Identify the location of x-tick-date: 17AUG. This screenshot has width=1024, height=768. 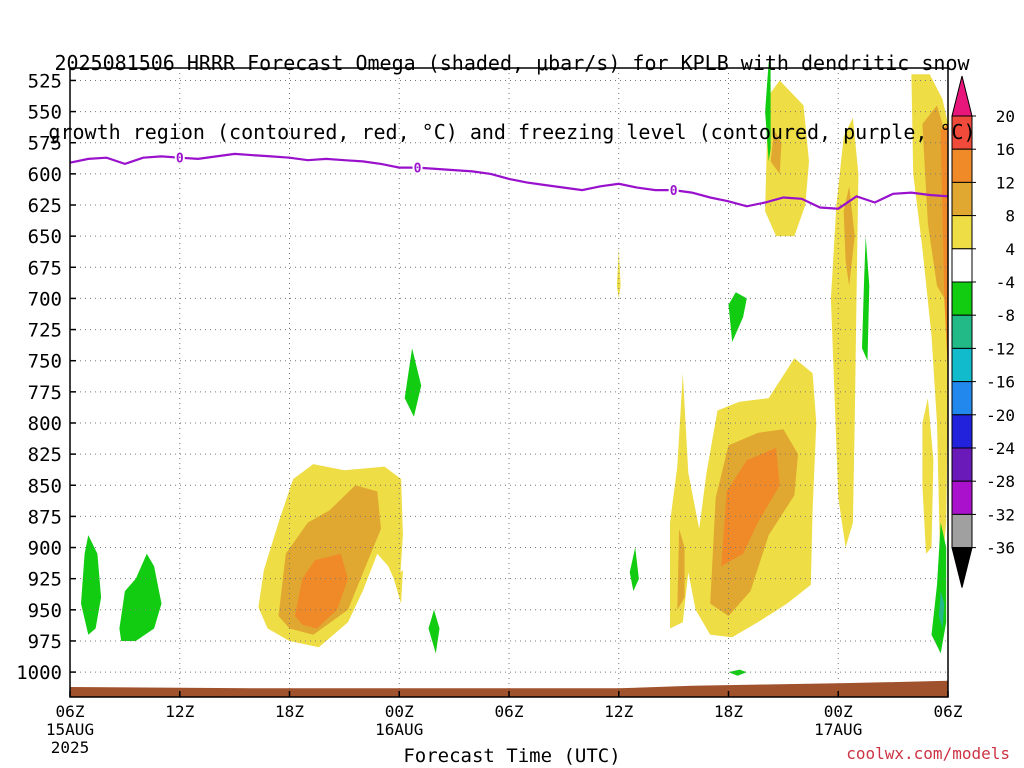
(838, 729).